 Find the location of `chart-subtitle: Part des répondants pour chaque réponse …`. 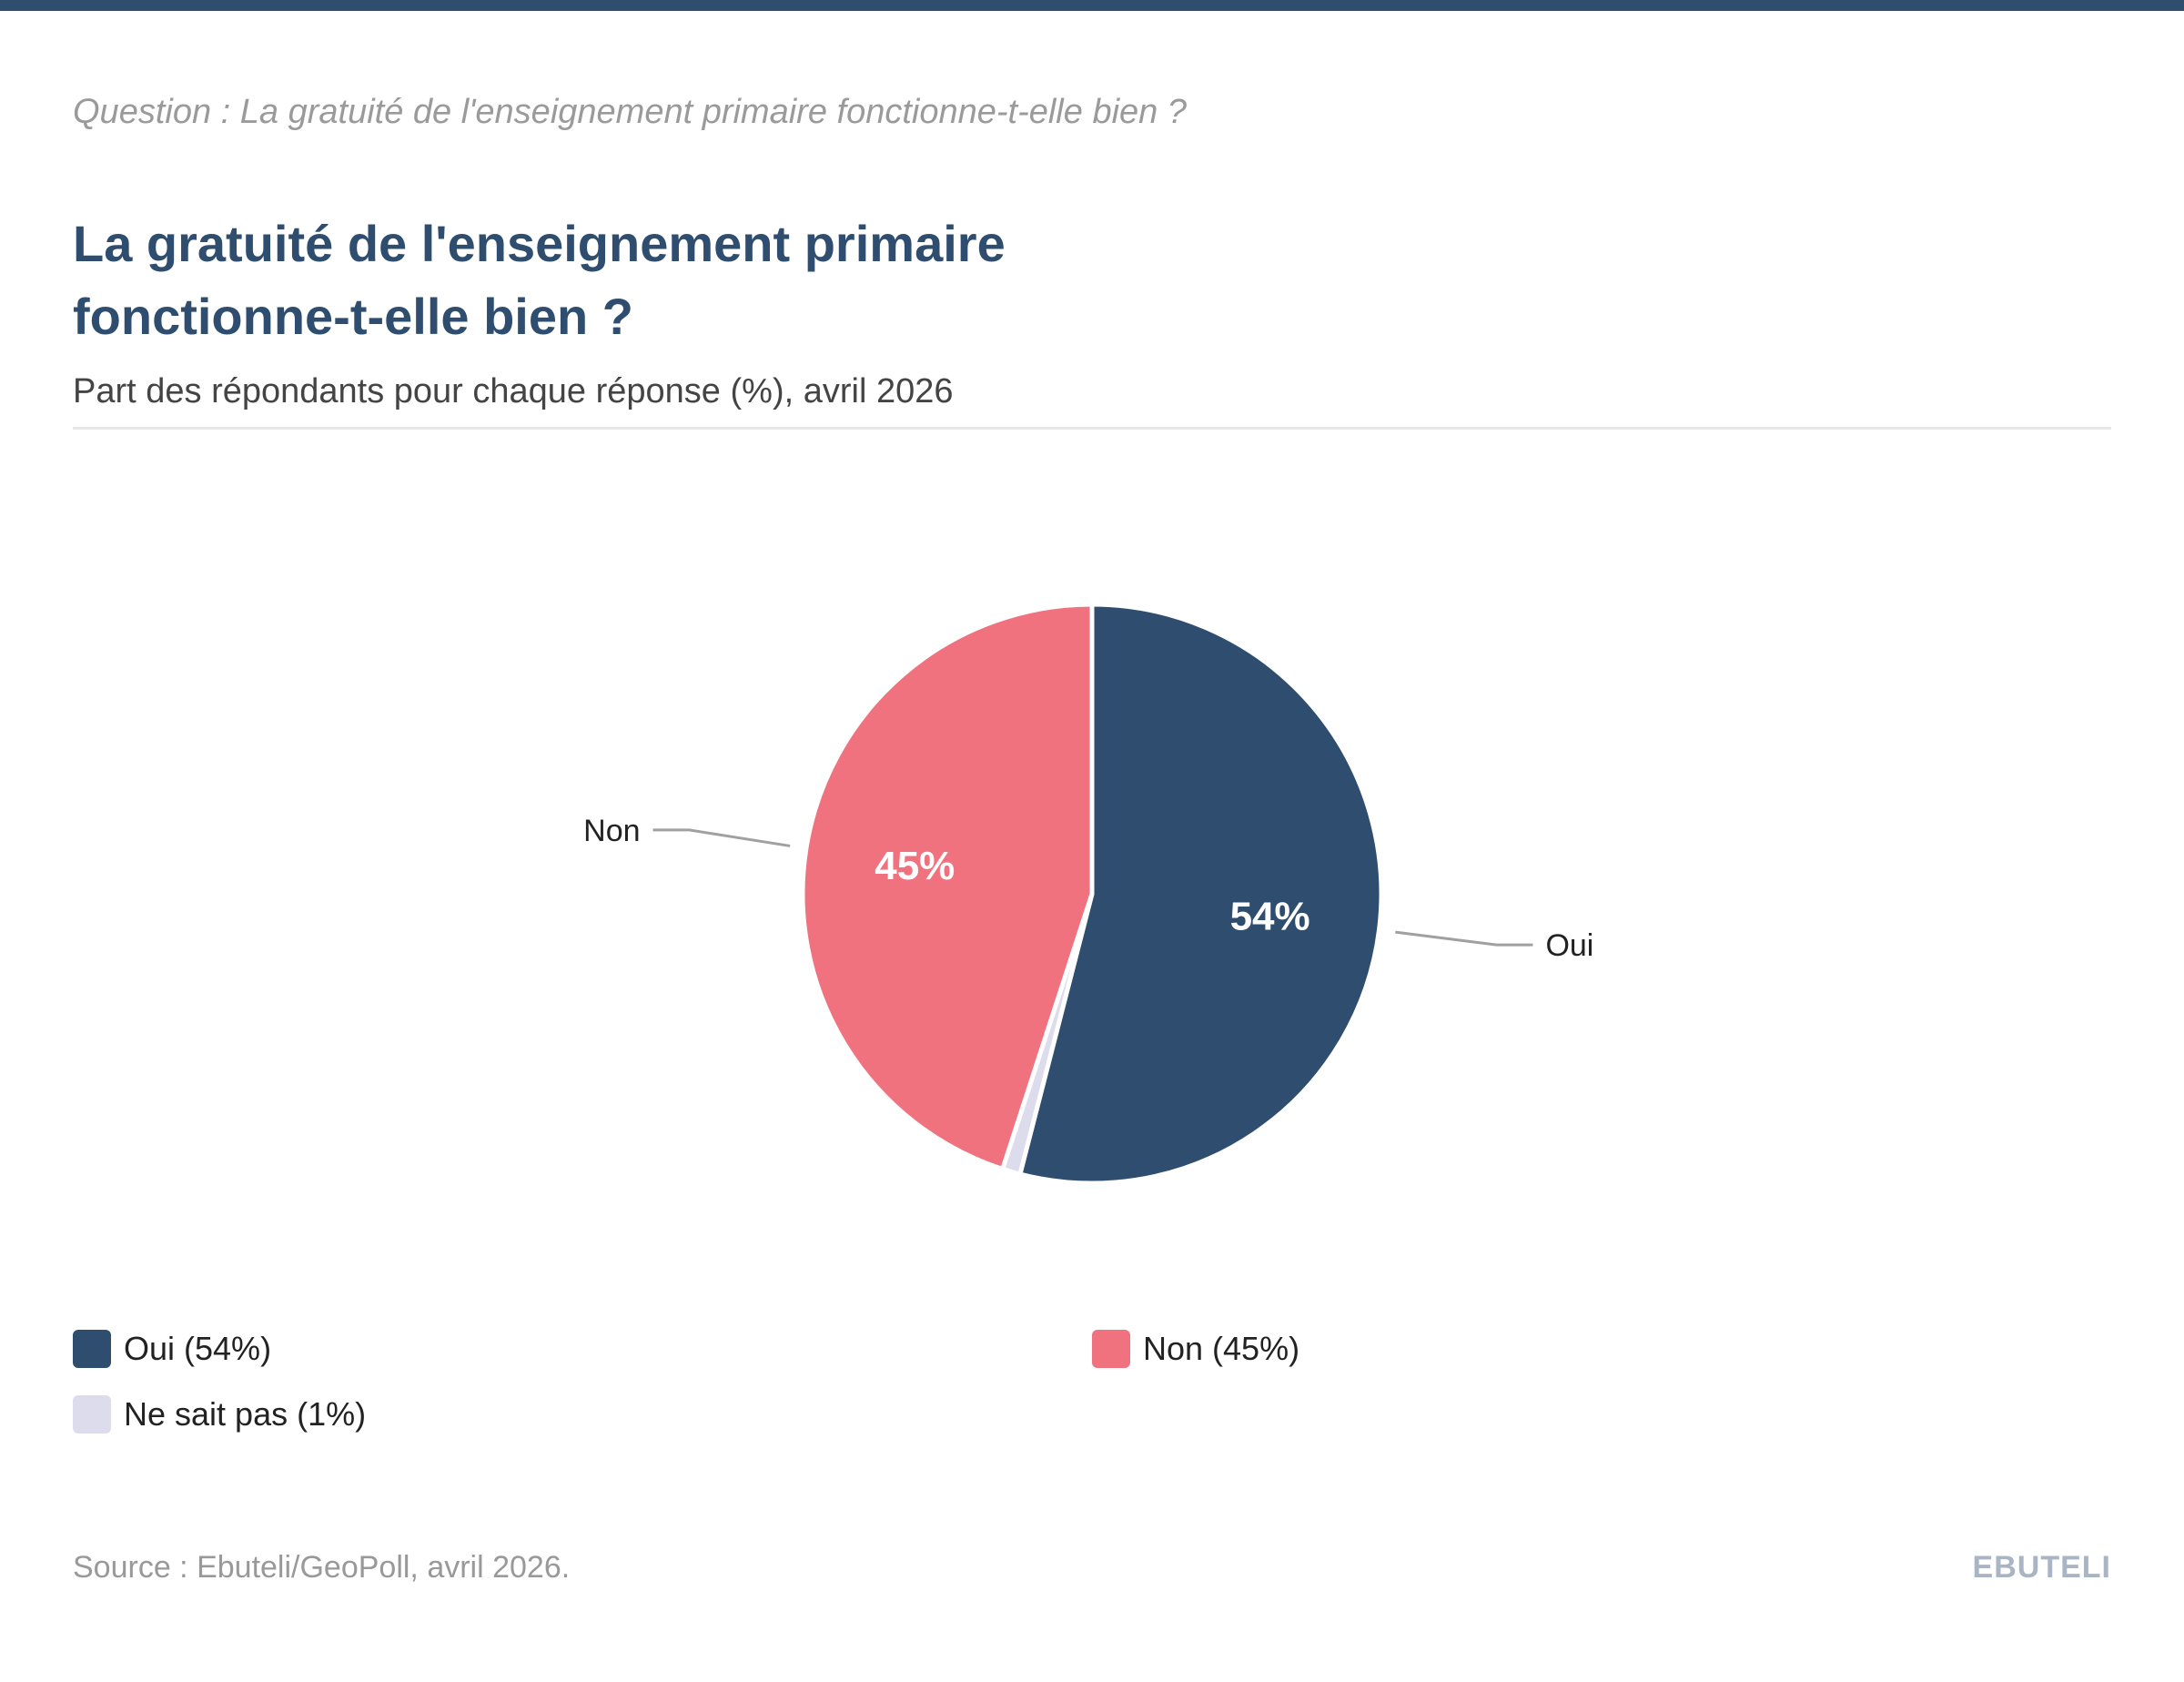

chart-subtitle: Part des répondants pour chaque réponse … is located at coordinates (514, 391).